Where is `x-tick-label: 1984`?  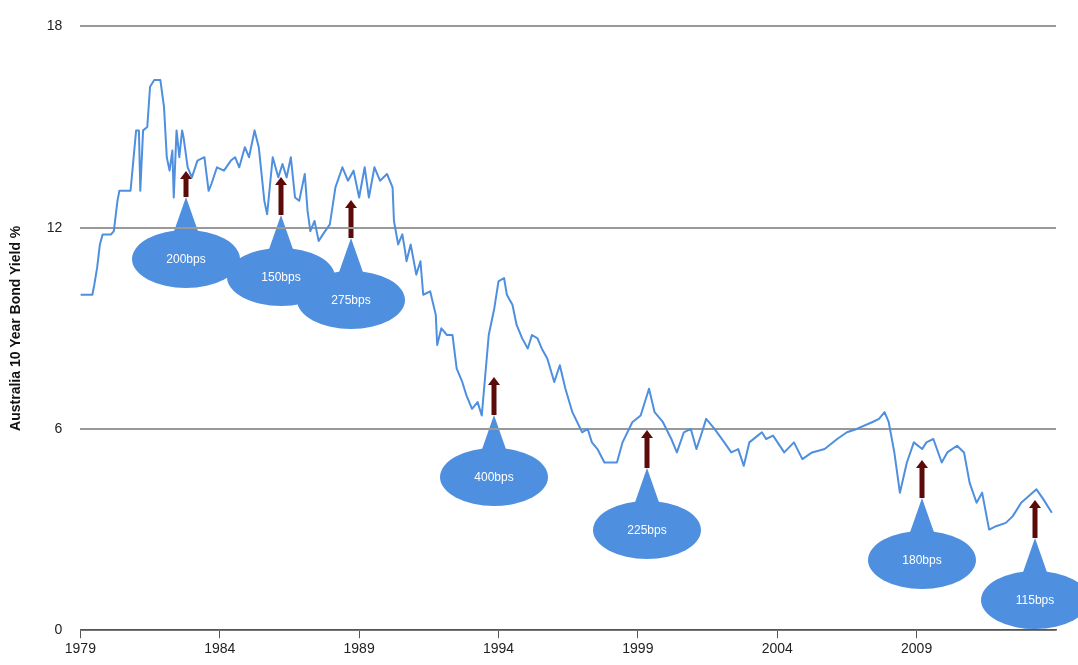
x-tick-label: 1984 is located at coordinates (220, 648).